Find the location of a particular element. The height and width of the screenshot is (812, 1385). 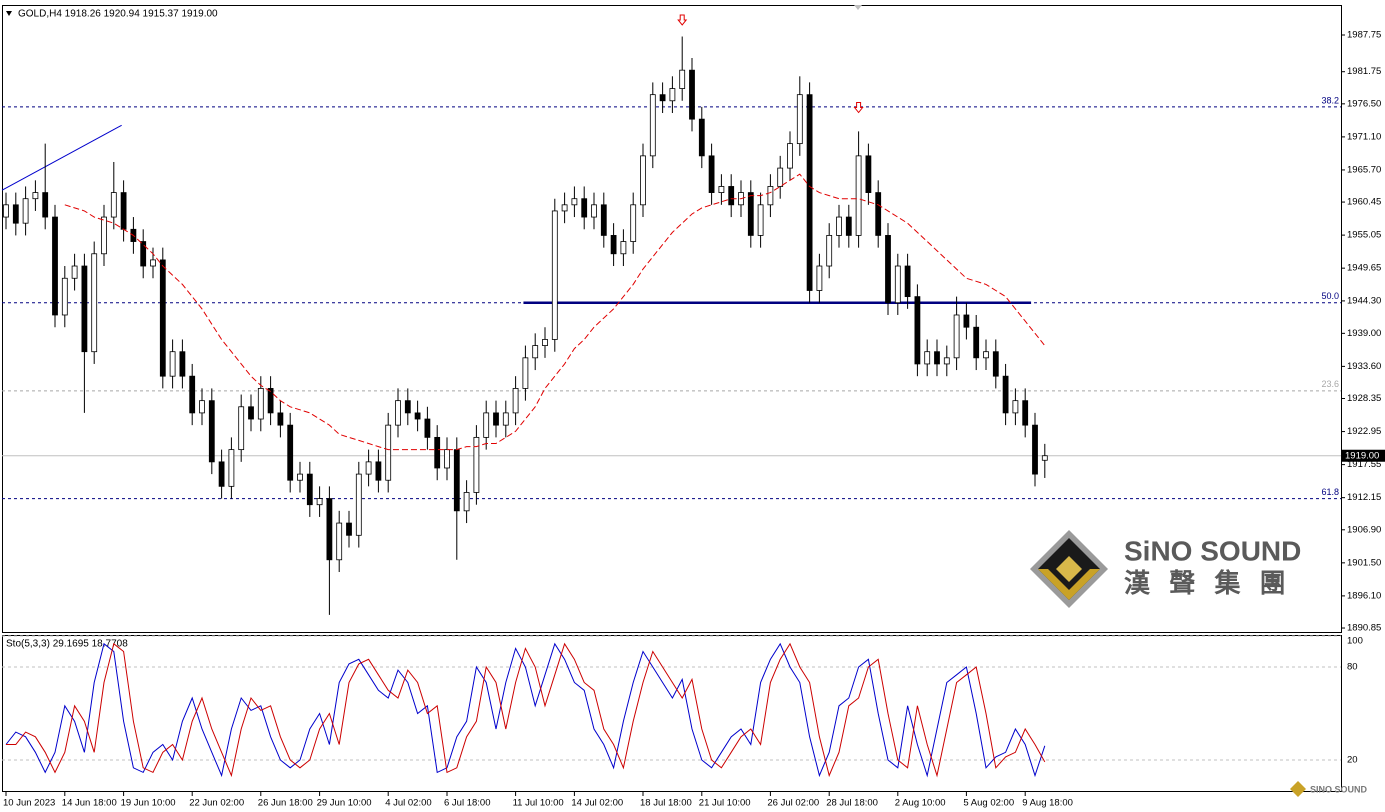

trendline is located at coordinates (61, 157).